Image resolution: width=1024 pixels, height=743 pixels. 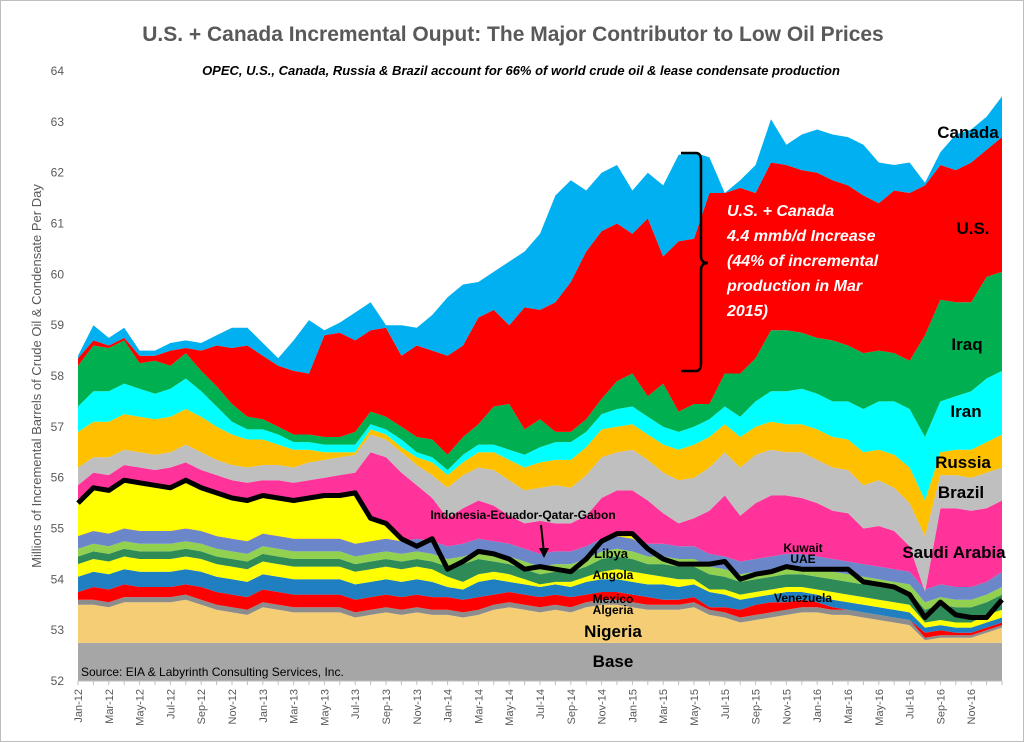 What do you see at coordinates (726, 704) in the screenshot?
I see `x-tick-label: Jul-15` at bounding box center [726, 704].